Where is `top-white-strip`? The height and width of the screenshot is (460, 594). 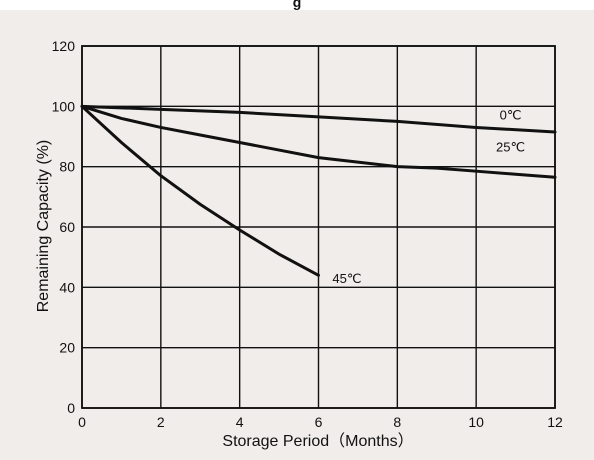
top-white-strip is located at coordinates (297, 5).